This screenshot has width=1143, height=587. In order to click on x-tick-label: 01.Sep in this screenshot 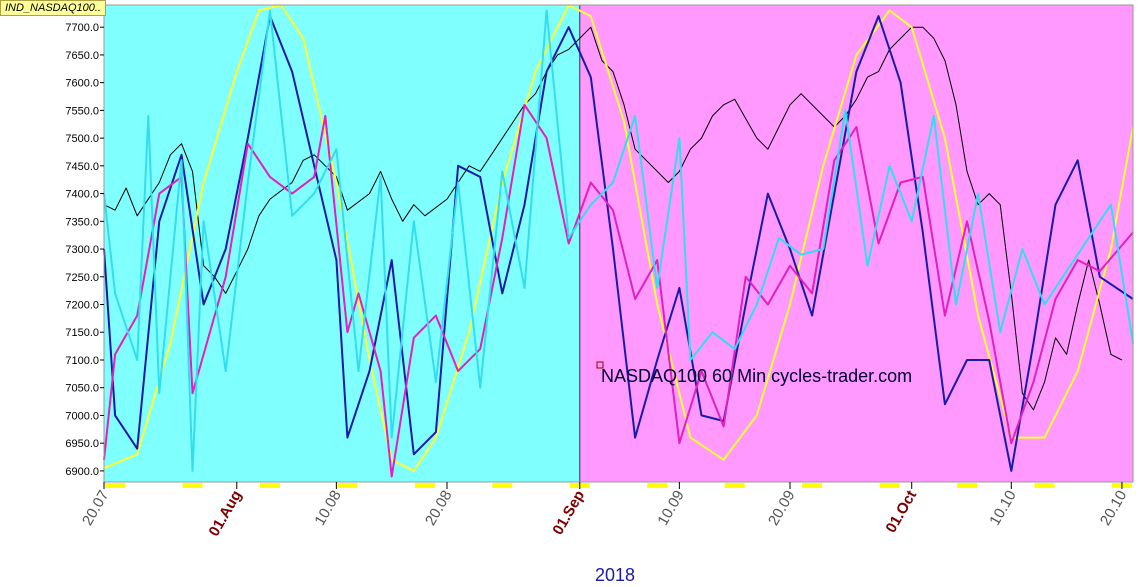, I will do `click(568, 513)`.